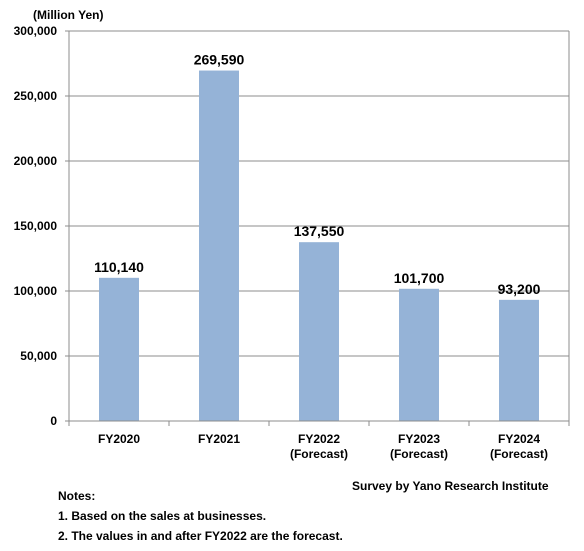 The image size is (584, 551). I want to click on y-tick-label: 100,000, so click(36, 291).